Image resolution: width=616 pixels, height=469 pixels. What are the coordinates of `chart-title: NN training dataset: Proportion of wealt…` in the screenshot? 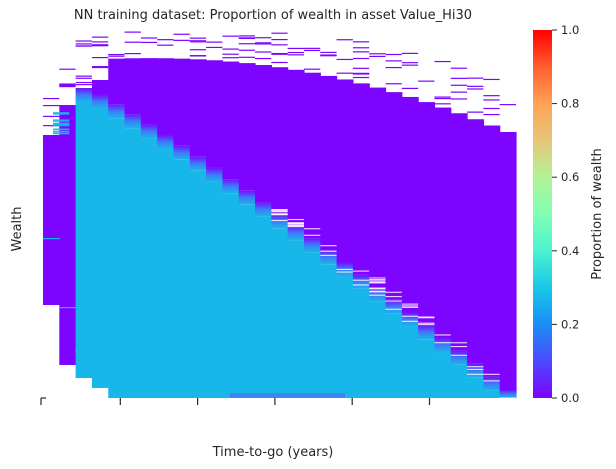 It's located at (273, 15).